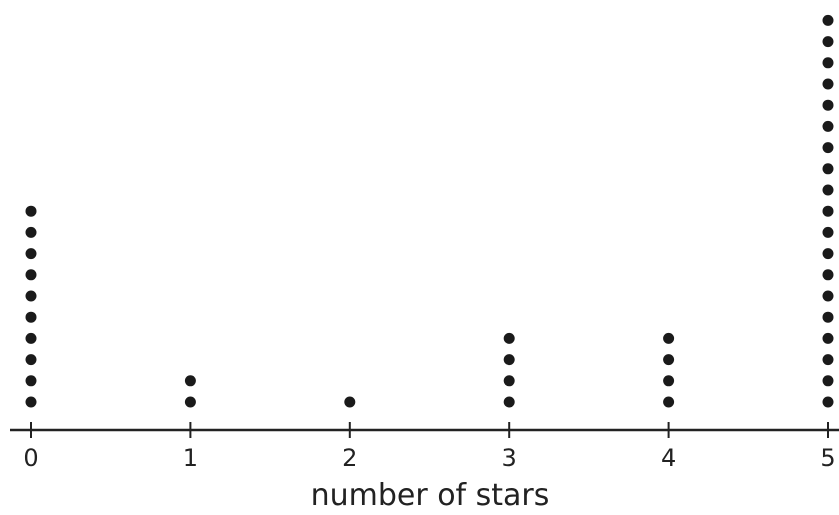  I want to click on x-tick-label-1: 1, so click(190, 458).